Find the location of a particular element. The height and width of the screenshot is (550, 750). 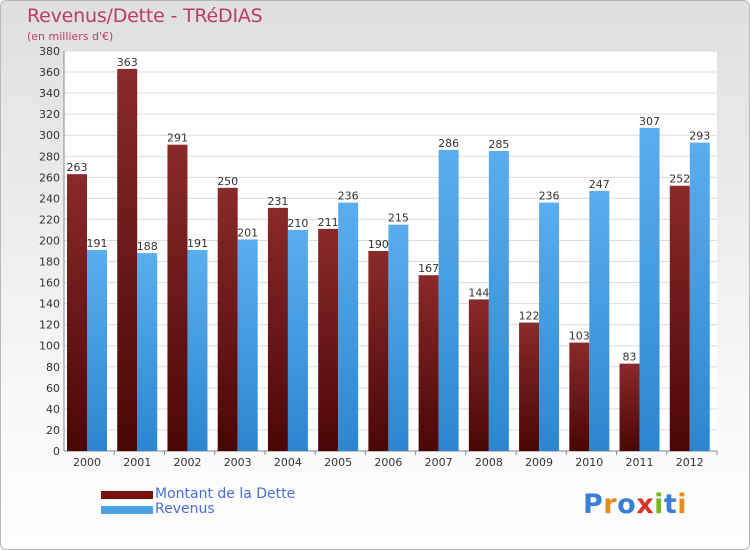

legend: Montant de la Dette Revenus is located at coordinates (198, 502).